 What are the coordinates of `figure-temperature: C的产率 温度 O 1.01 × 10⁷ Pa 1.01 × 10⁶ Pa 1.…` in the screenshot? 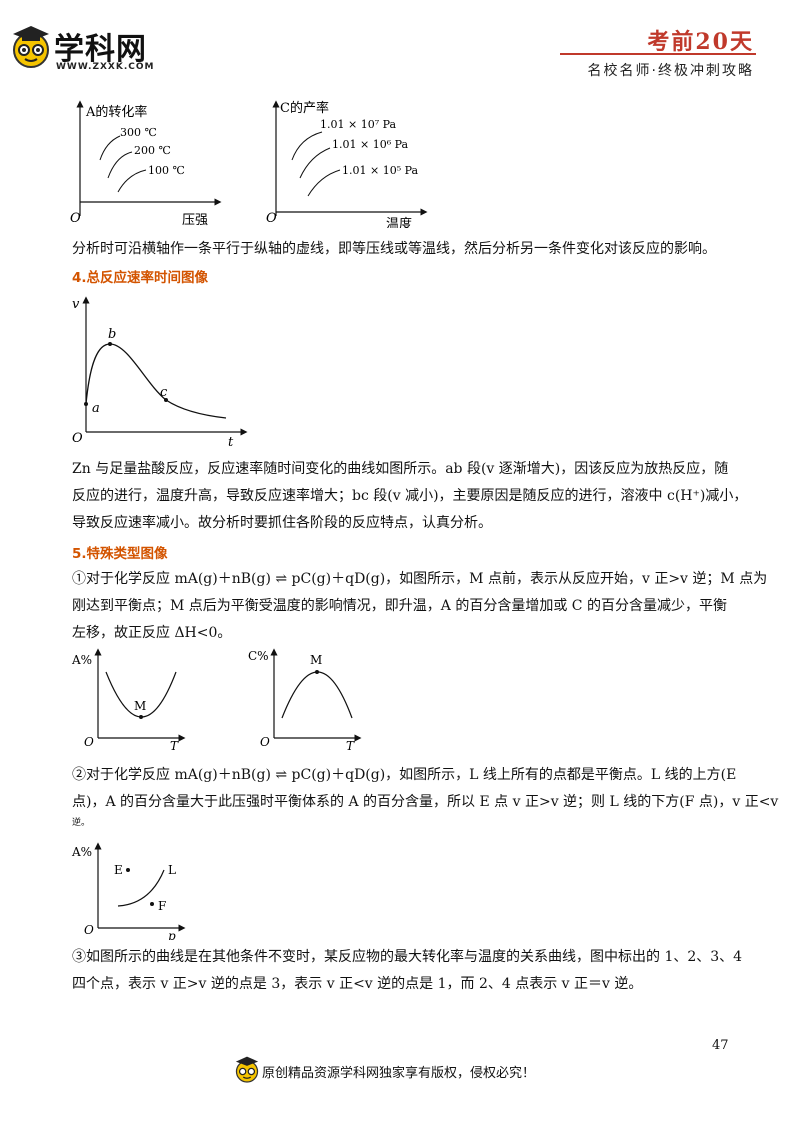 It's located at (347, 164).